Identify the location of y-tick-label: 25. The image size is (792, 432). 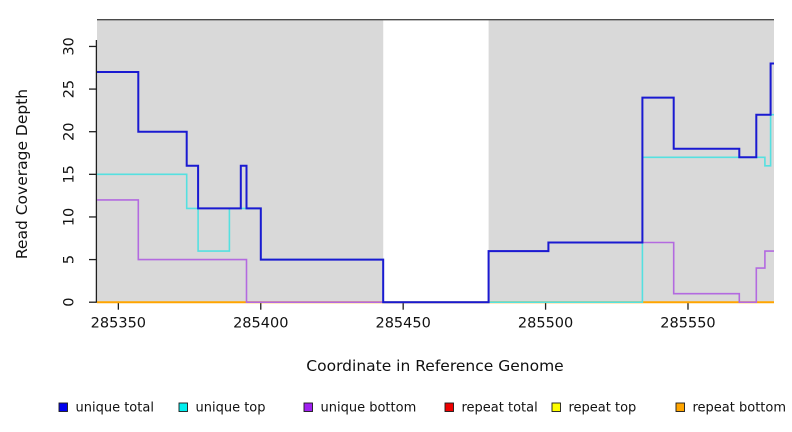
(70, 89).